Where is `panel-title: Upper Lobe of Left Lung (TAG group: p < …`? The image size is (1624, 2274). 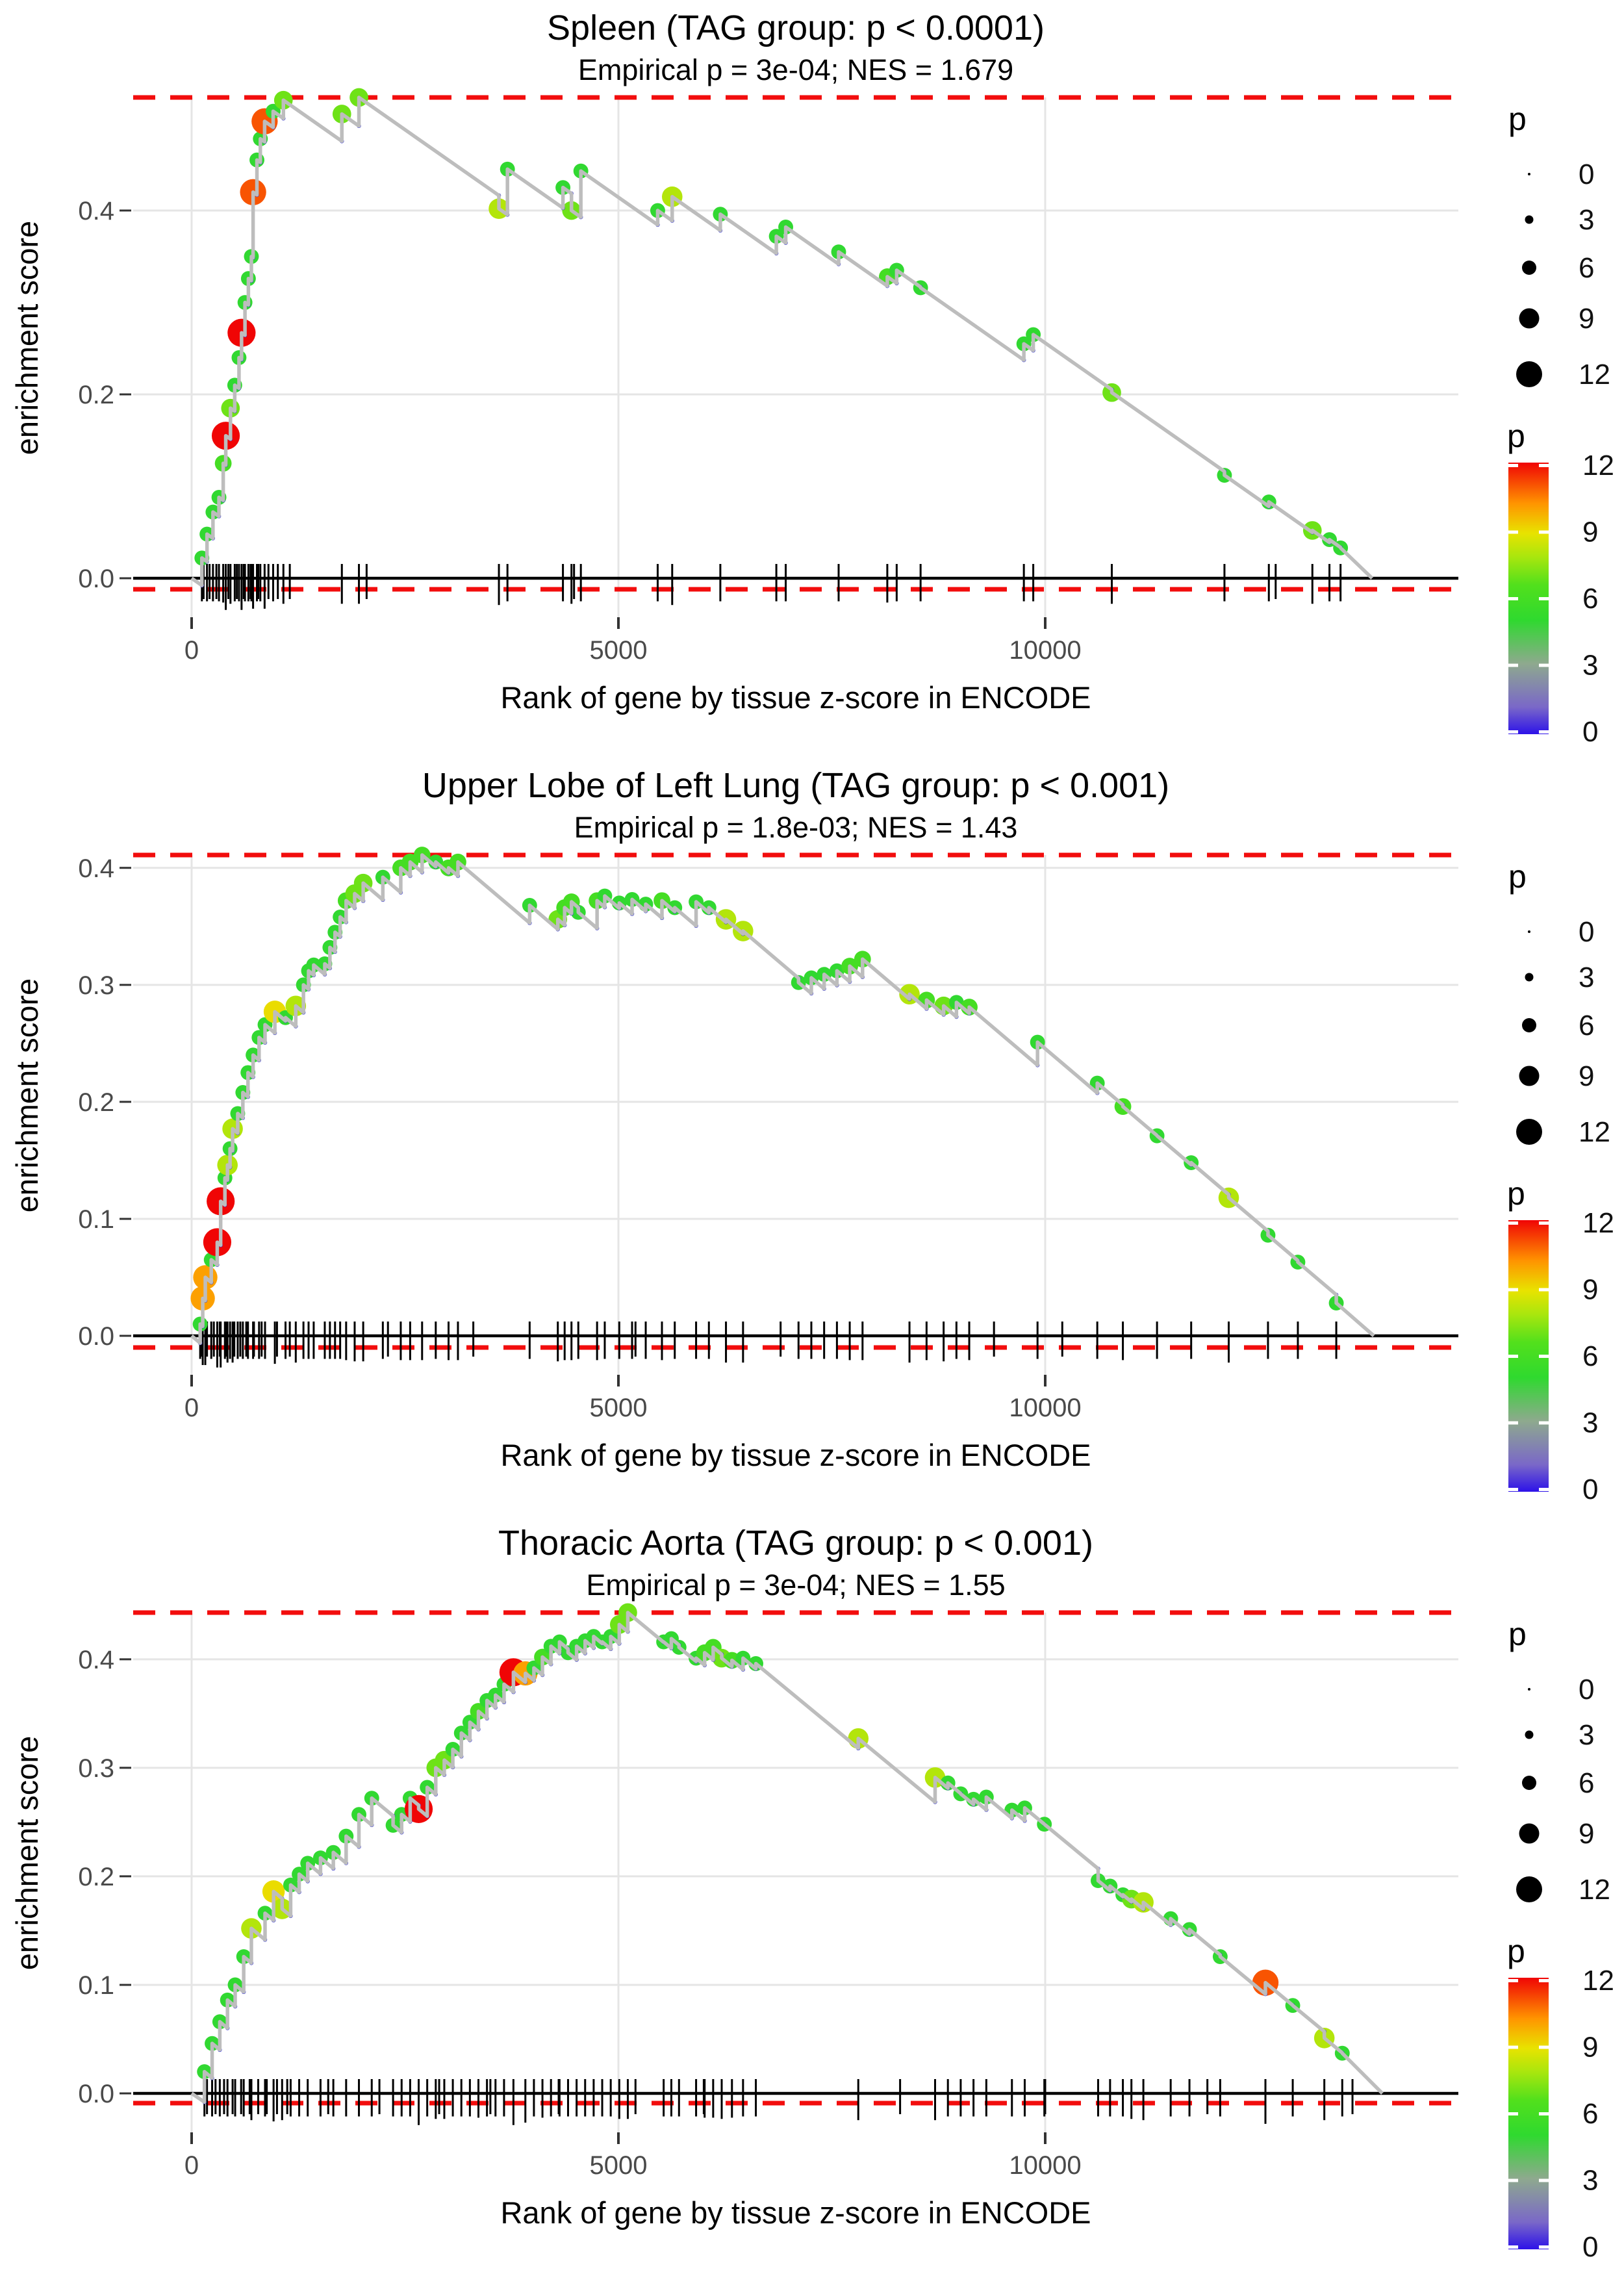 panel-title: Upper Lobe of Left Lung (TAG group: p < … is located at coordinates (796, 785).